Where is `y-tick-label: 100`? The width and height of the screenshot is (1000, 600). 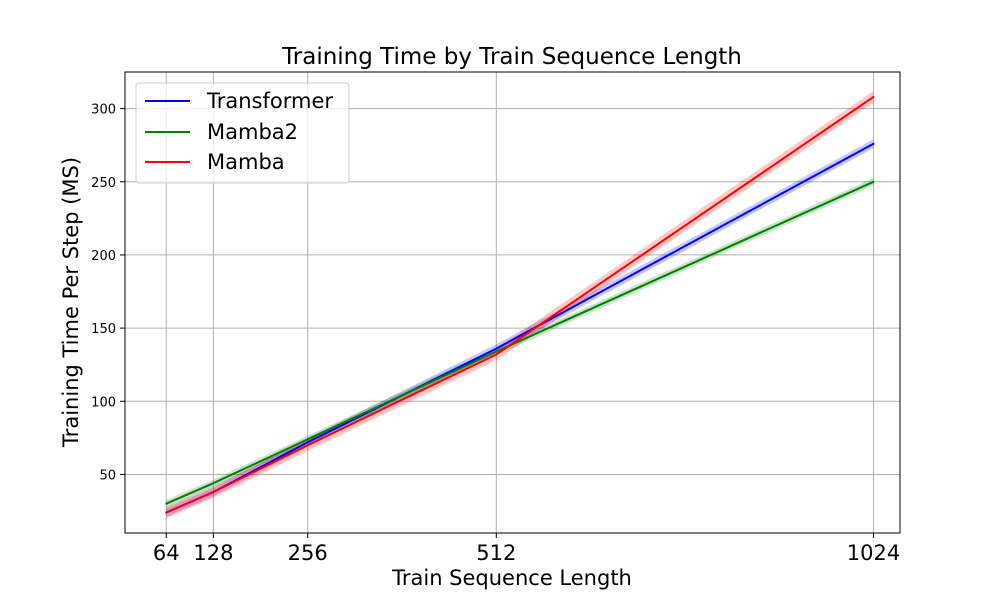 y-tick-label: 100 is located at coordinates (103, 402).